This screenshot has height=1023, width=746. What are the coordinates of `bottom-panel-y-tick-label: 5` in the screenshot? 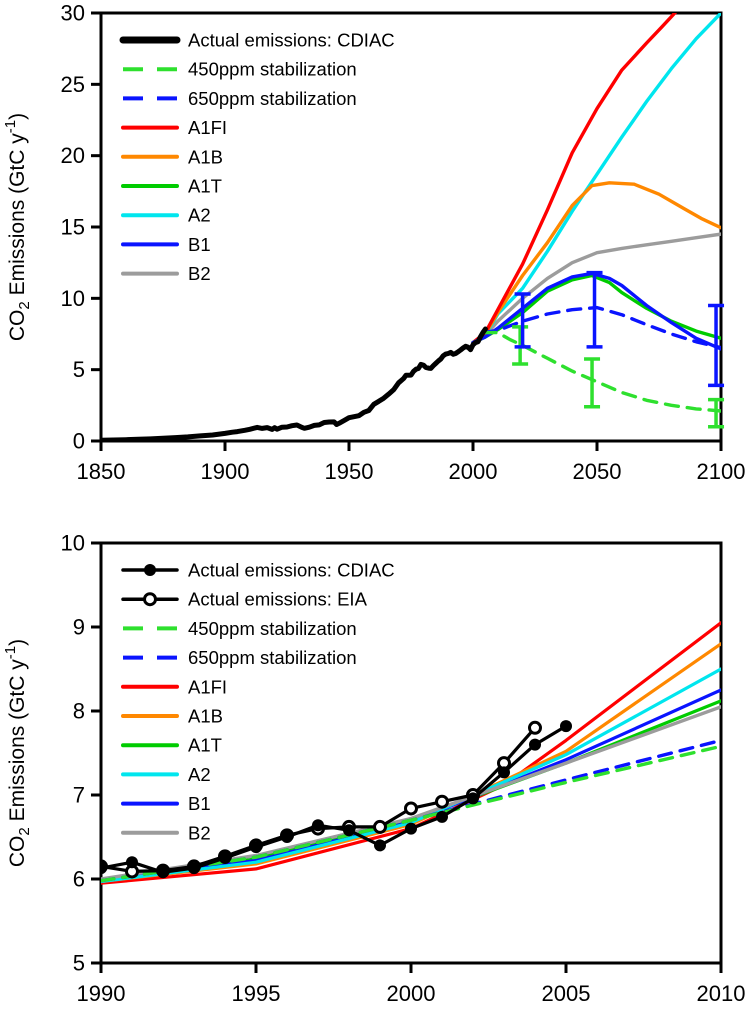 It's located at (79, 963).